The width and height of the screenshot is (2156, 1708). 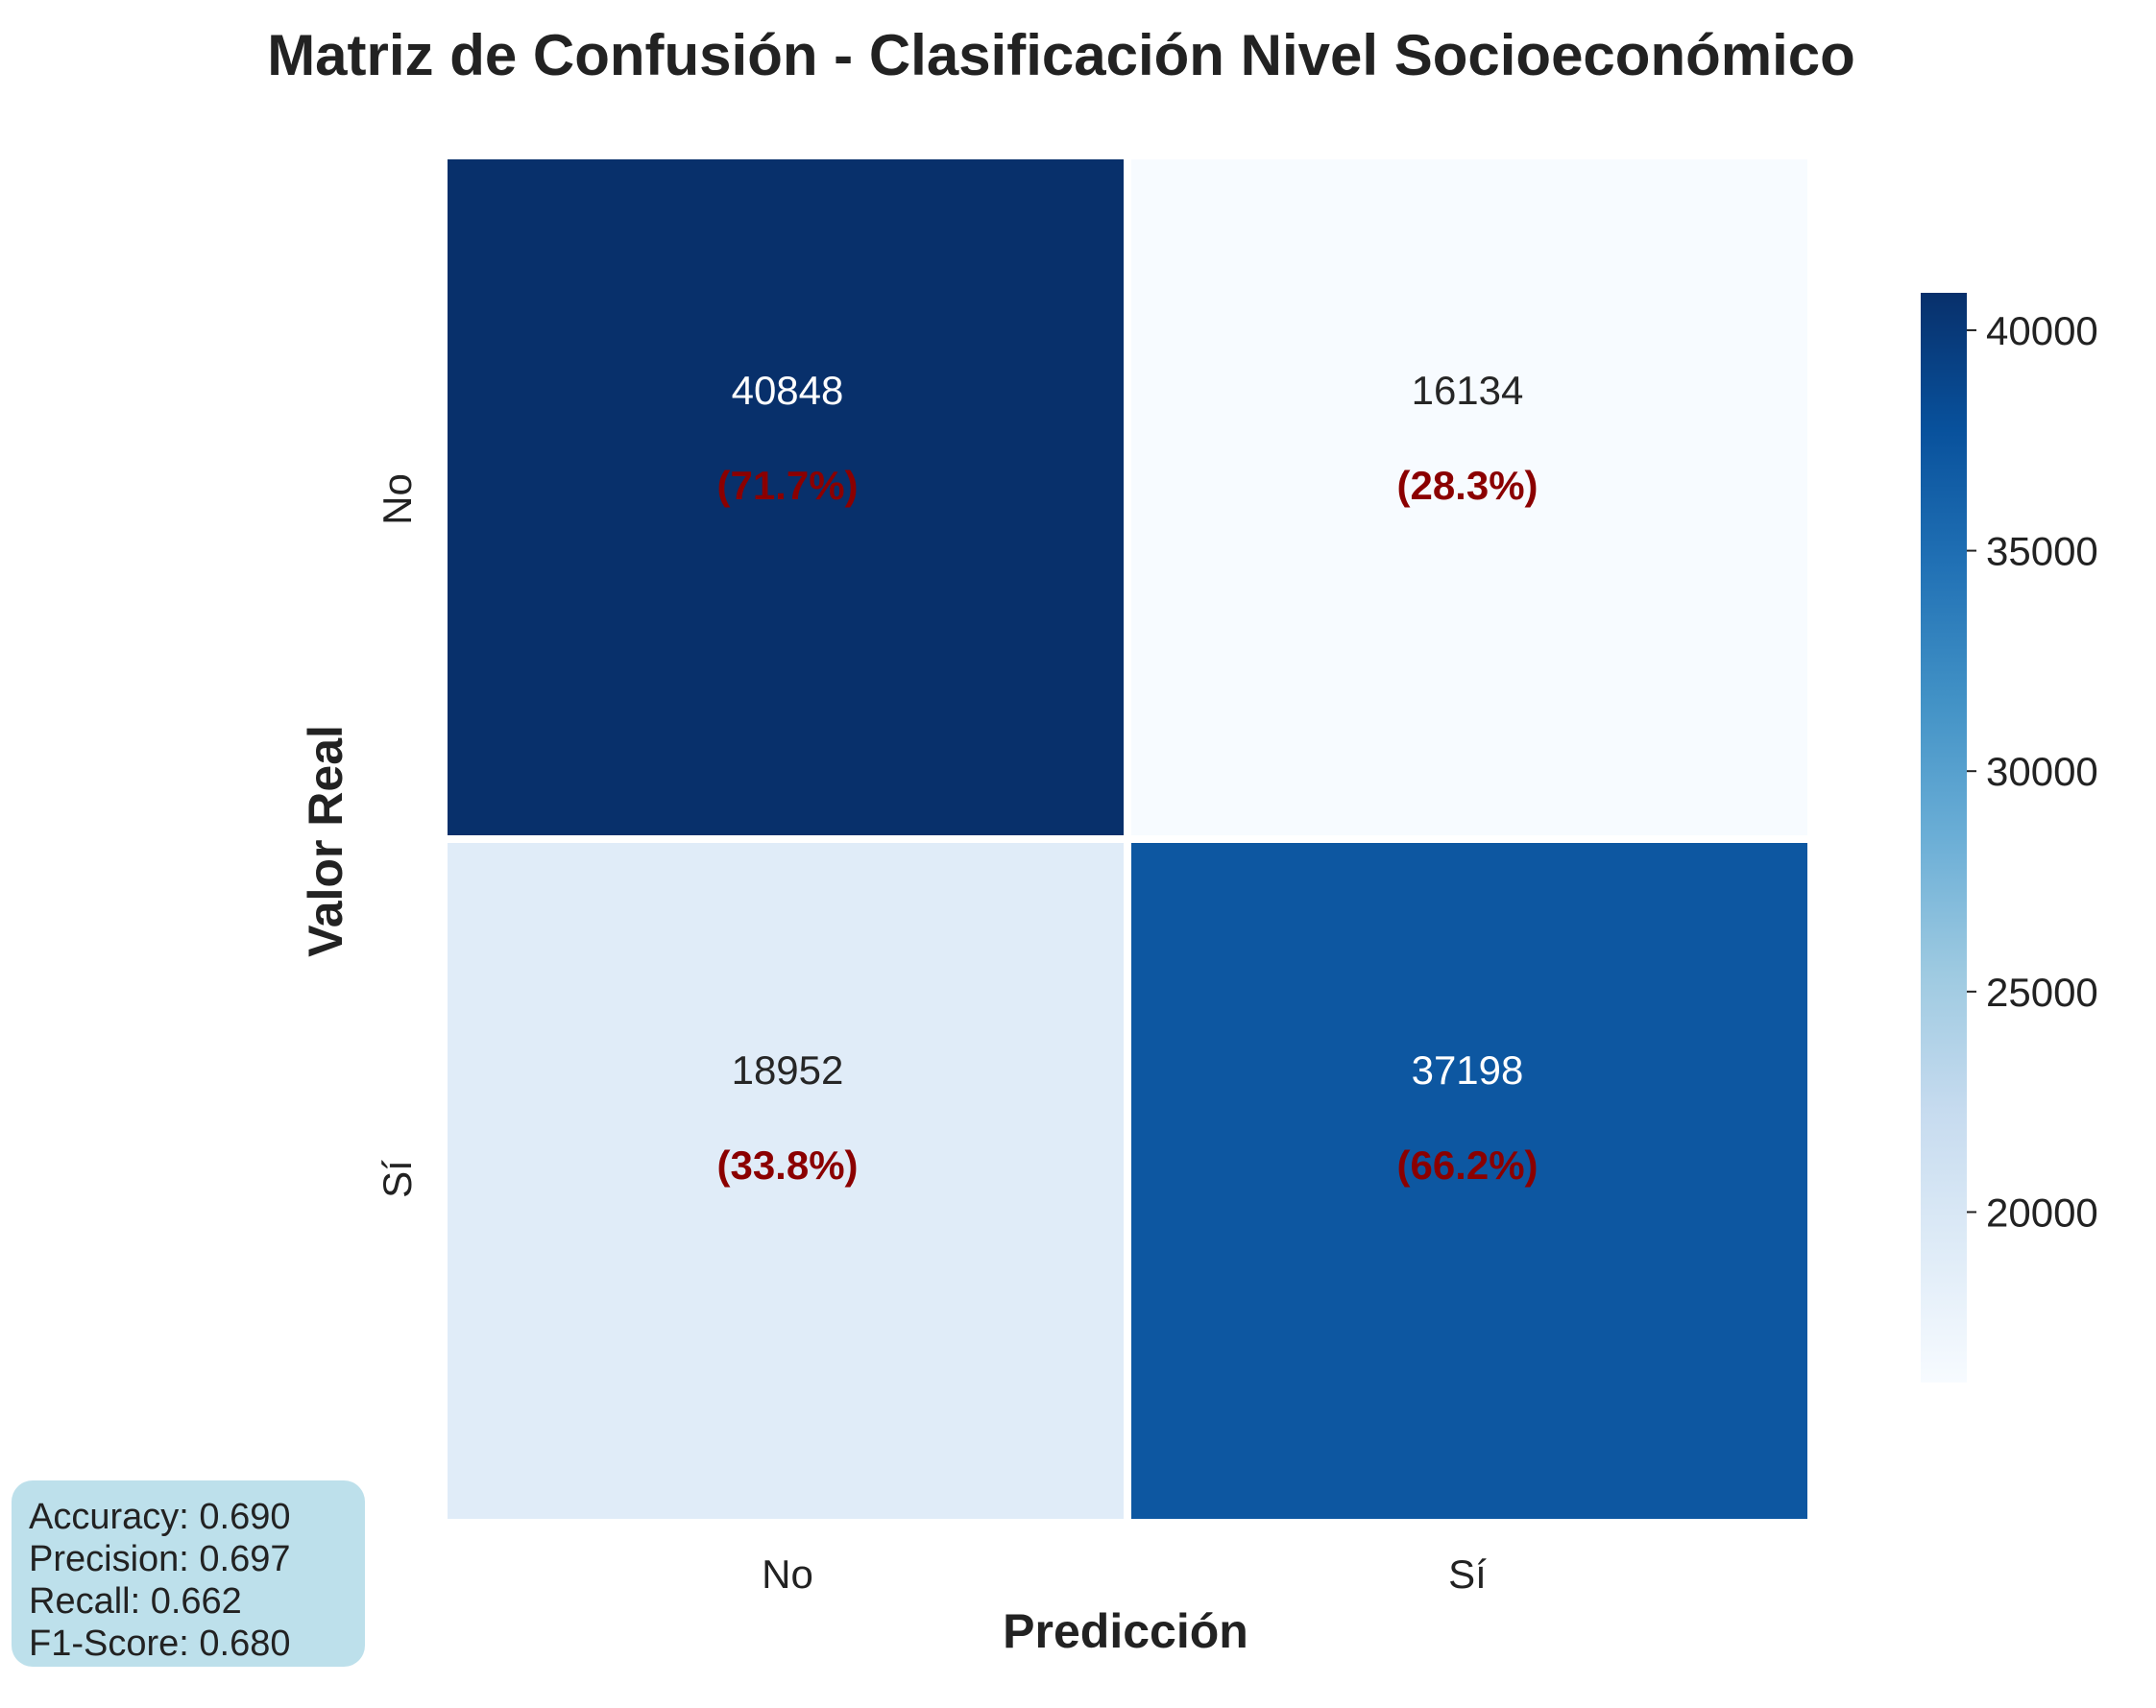 What do you see at coordinates (788, 1070) in the screenshot?
I see `cell-count-label: 18952` at bounding box center [788, 1070].